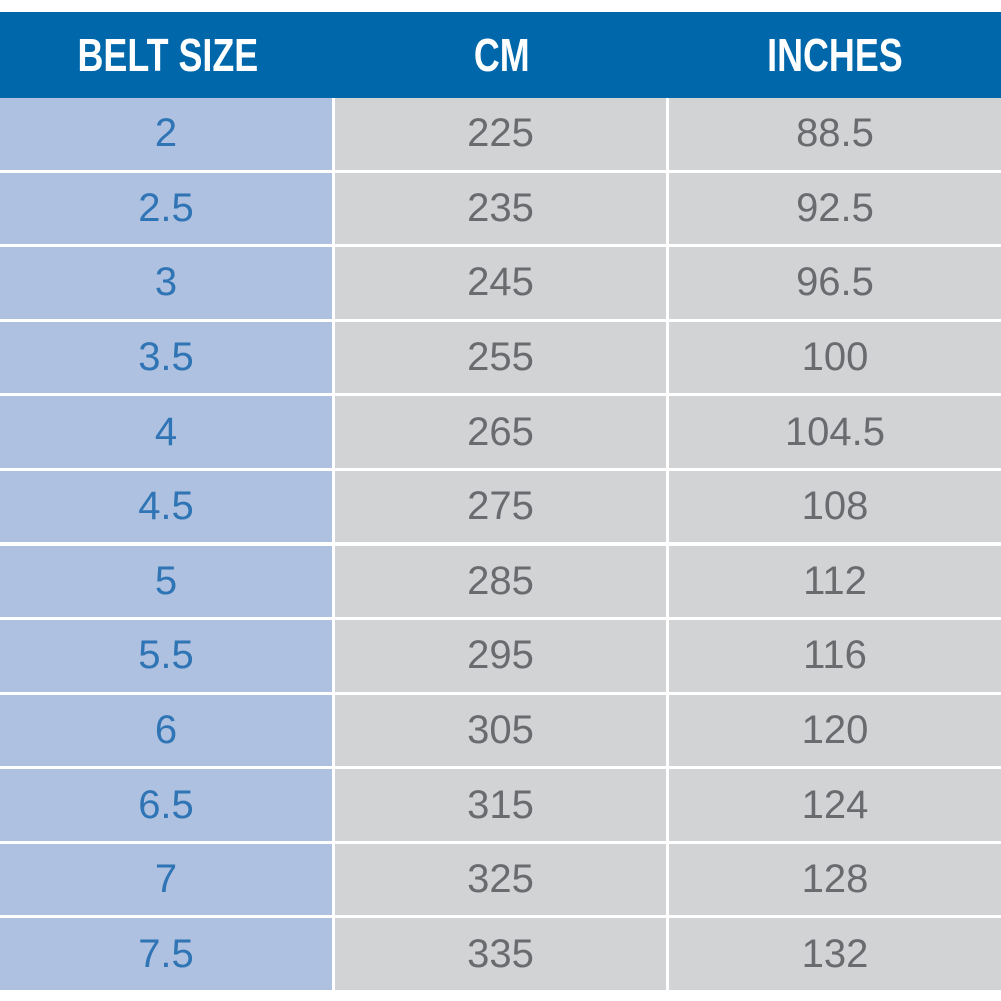 This screenshot has width=1001, height=1001. I want to click on value-cell-text: 116, so click(835, 655).